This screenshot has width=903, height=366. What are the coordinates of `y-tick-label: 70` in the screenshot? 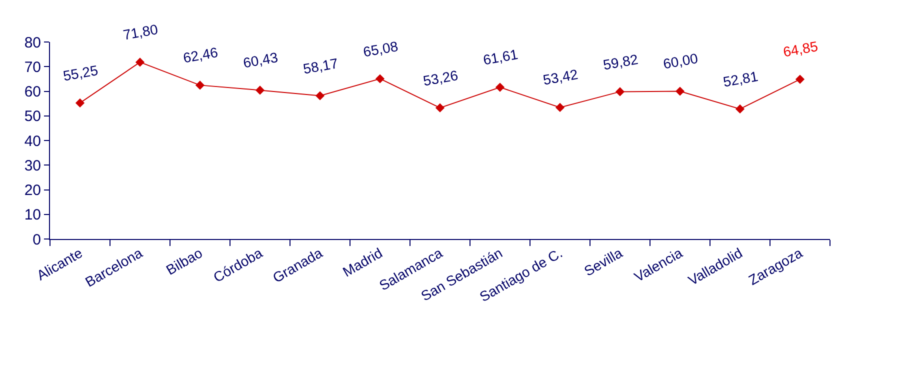 It's located at (32, 67).